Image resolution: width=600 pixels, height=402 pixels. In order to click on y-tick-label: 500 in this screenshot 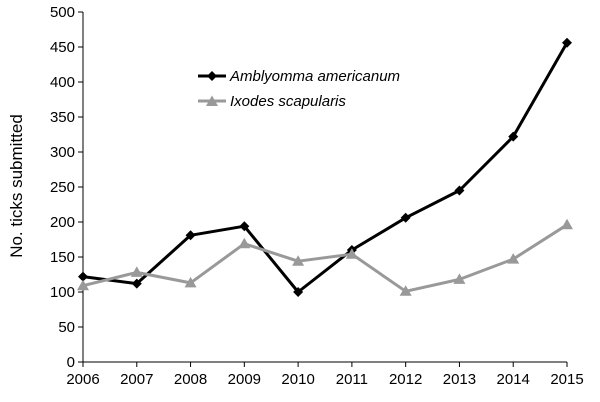, I will do `click(62, 12)`.